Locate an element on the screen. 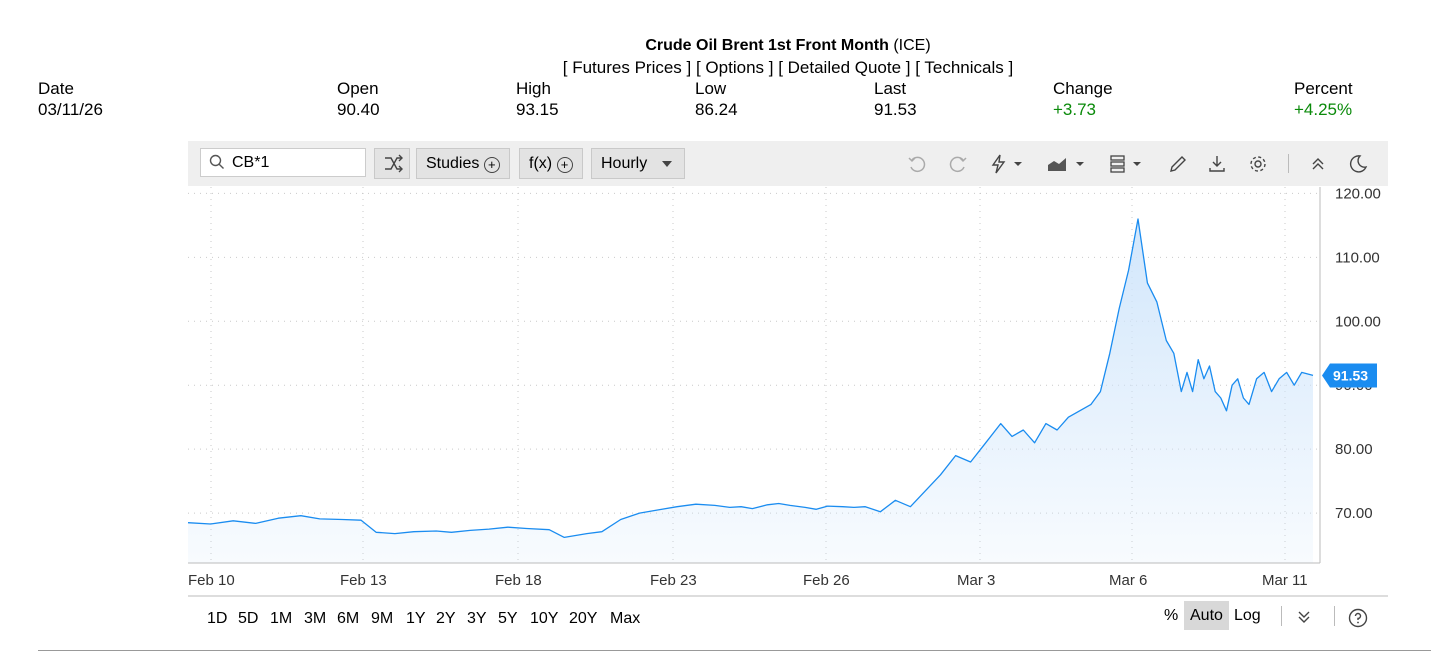 The width and height of the screenshot is (1431, 669). x-tick-label: Mar 3 is located at coordinates (976, 580).